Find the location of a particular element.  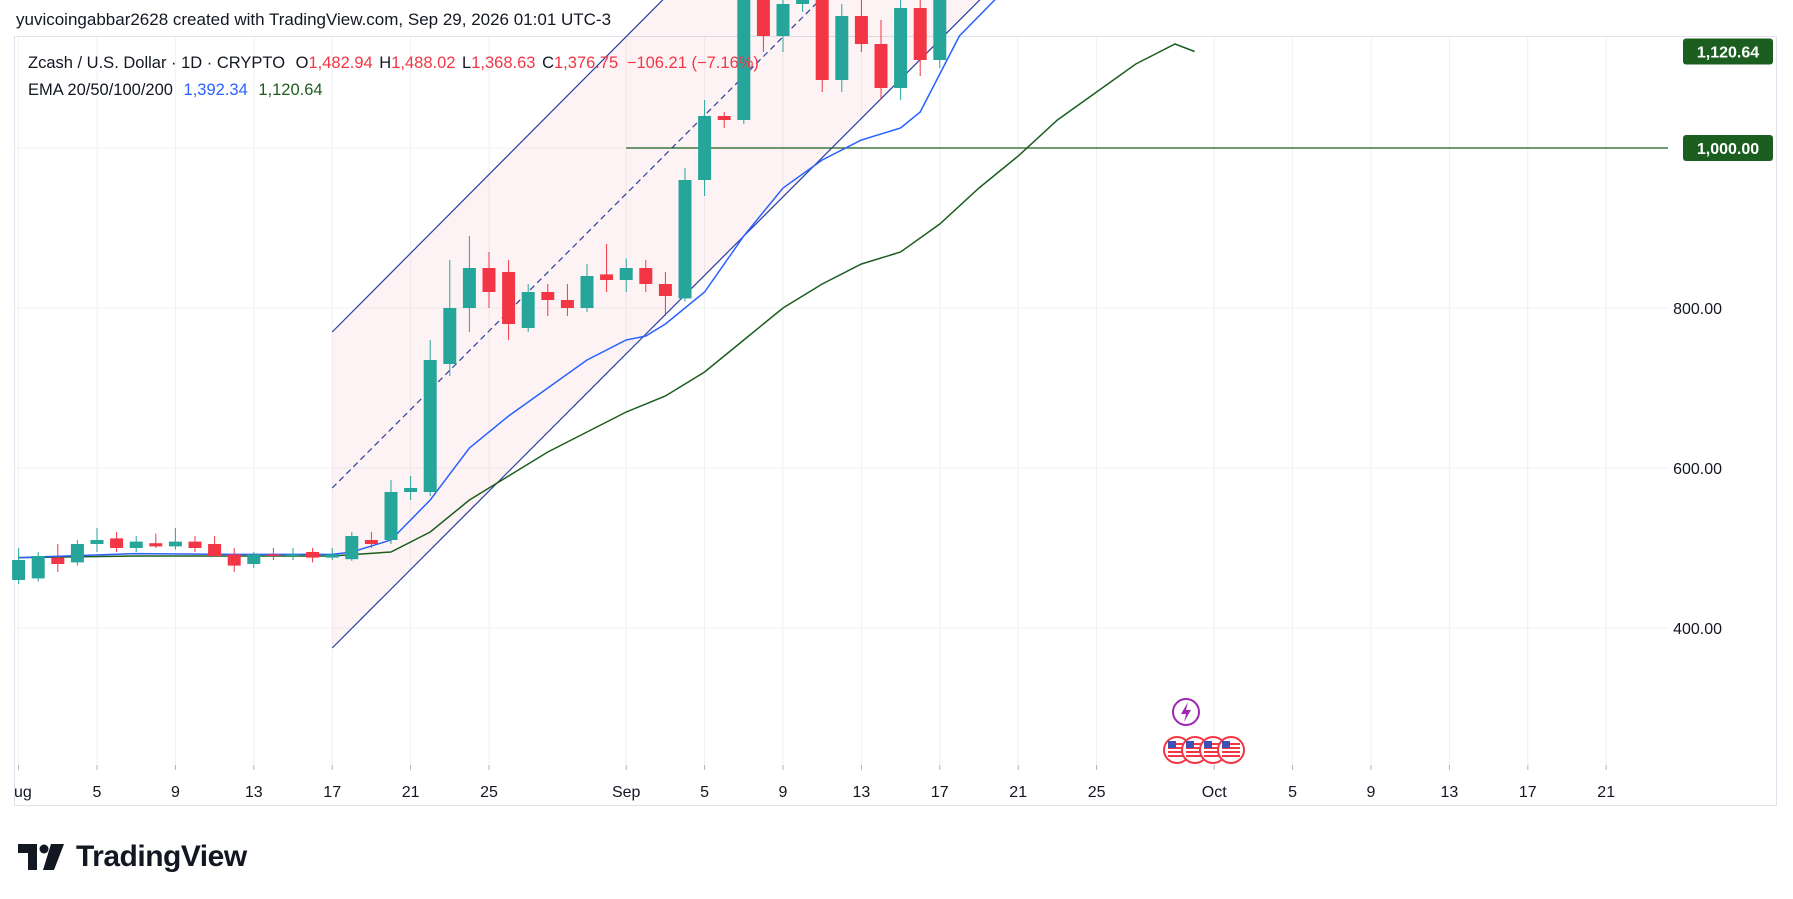

flag-canton is located at coordinates (1226, 744).